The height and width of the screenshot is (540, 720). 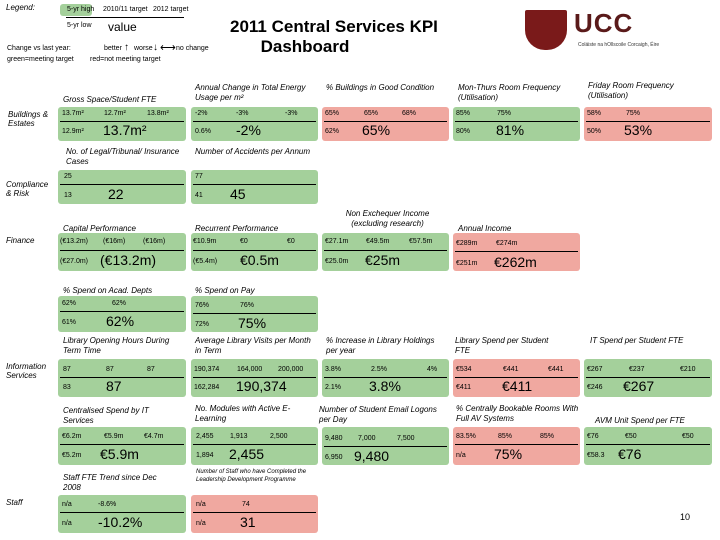 What do you see at coordinates (243, 413) in the screenshot?
I see `kpi-modules-title: No. Modules with Active E-Learning` at bounding box center [243, 413].